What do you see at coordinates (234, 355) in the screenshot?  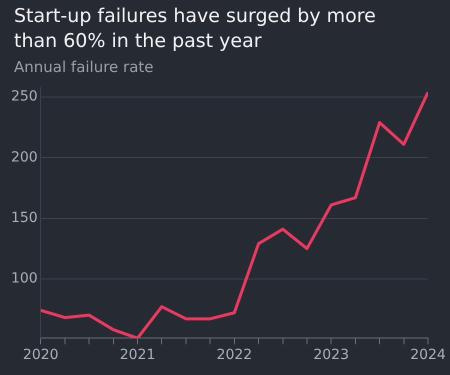 I see `x-tick-label: 2022` at bounding box center [234, 355].